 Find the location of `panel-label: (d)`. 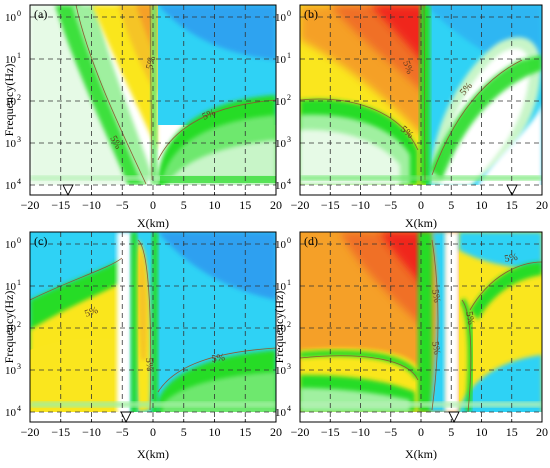

panel-label: (d) is located at coordinates (311, 241).